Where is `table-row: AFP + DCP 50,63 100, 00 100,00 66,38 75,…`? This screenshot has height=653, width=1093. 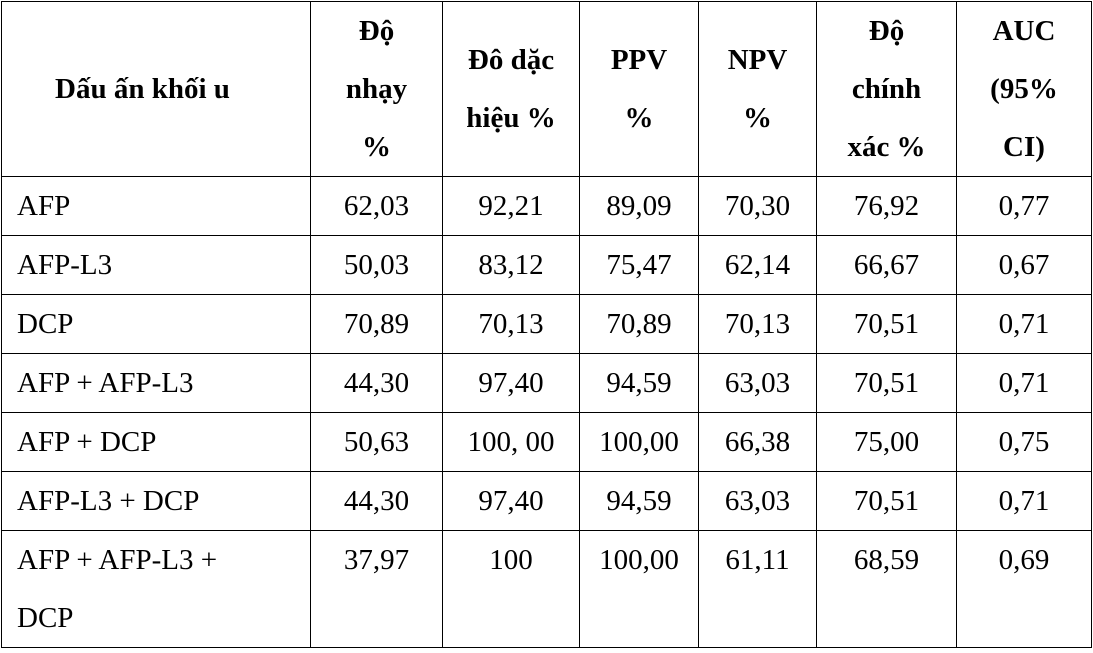
table-row: AFP + DCP 50,63 100, 00 100,00 66,38 75,… is located at coordinates (546, 442).